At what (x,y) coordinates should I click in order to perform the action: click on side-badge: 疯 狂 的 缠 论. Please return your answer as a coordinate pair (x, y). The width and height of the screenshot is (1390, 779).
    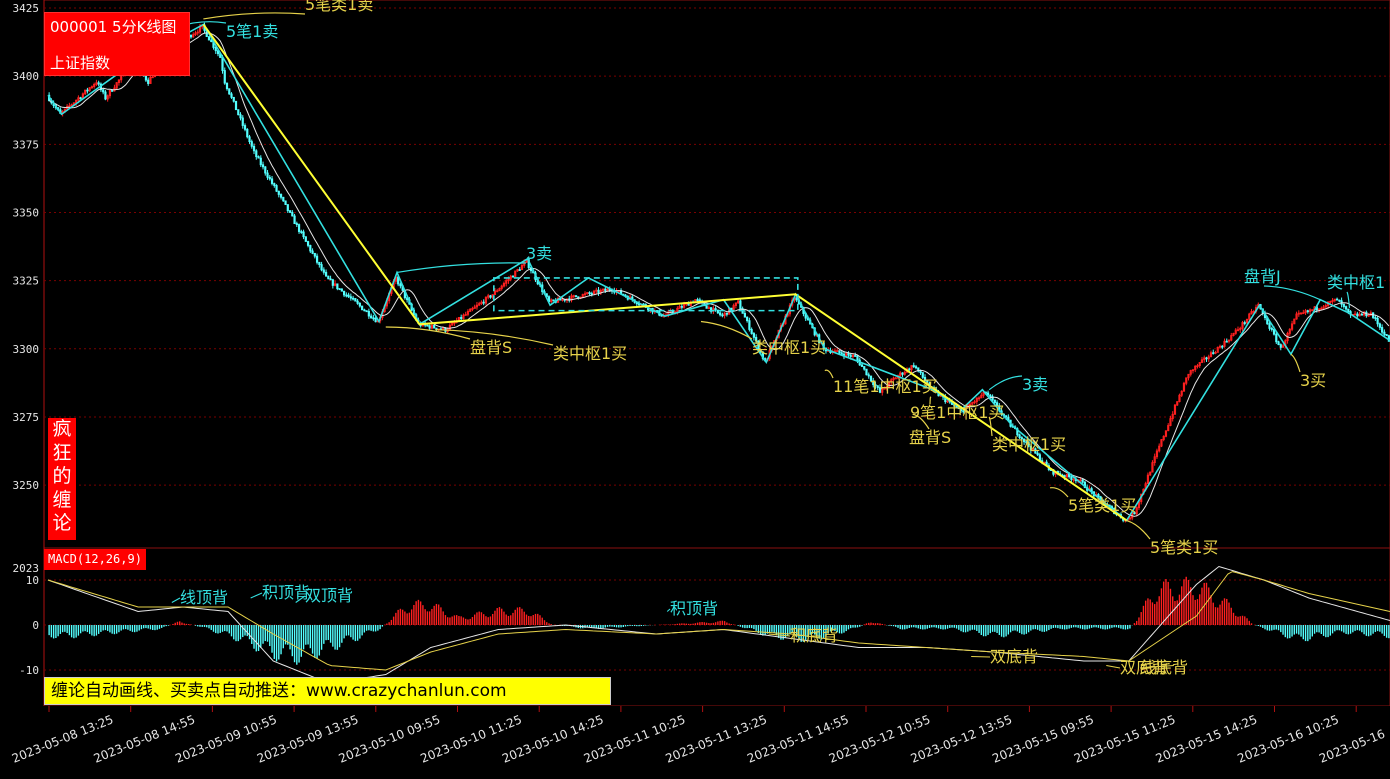
    Looking at the image, I should click on (62, 479).